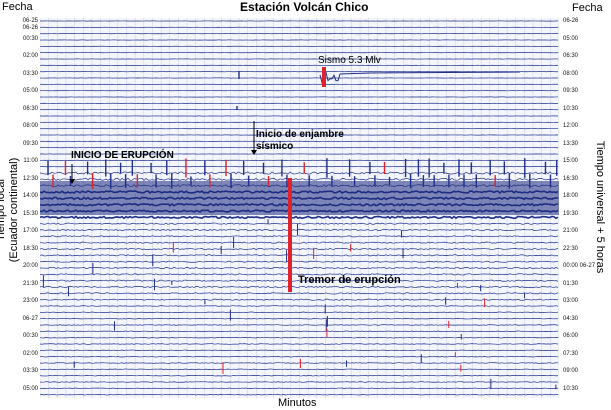 The image size is (611, 410). I want to click on right-tick-8: 15:00, so click(571, 161).